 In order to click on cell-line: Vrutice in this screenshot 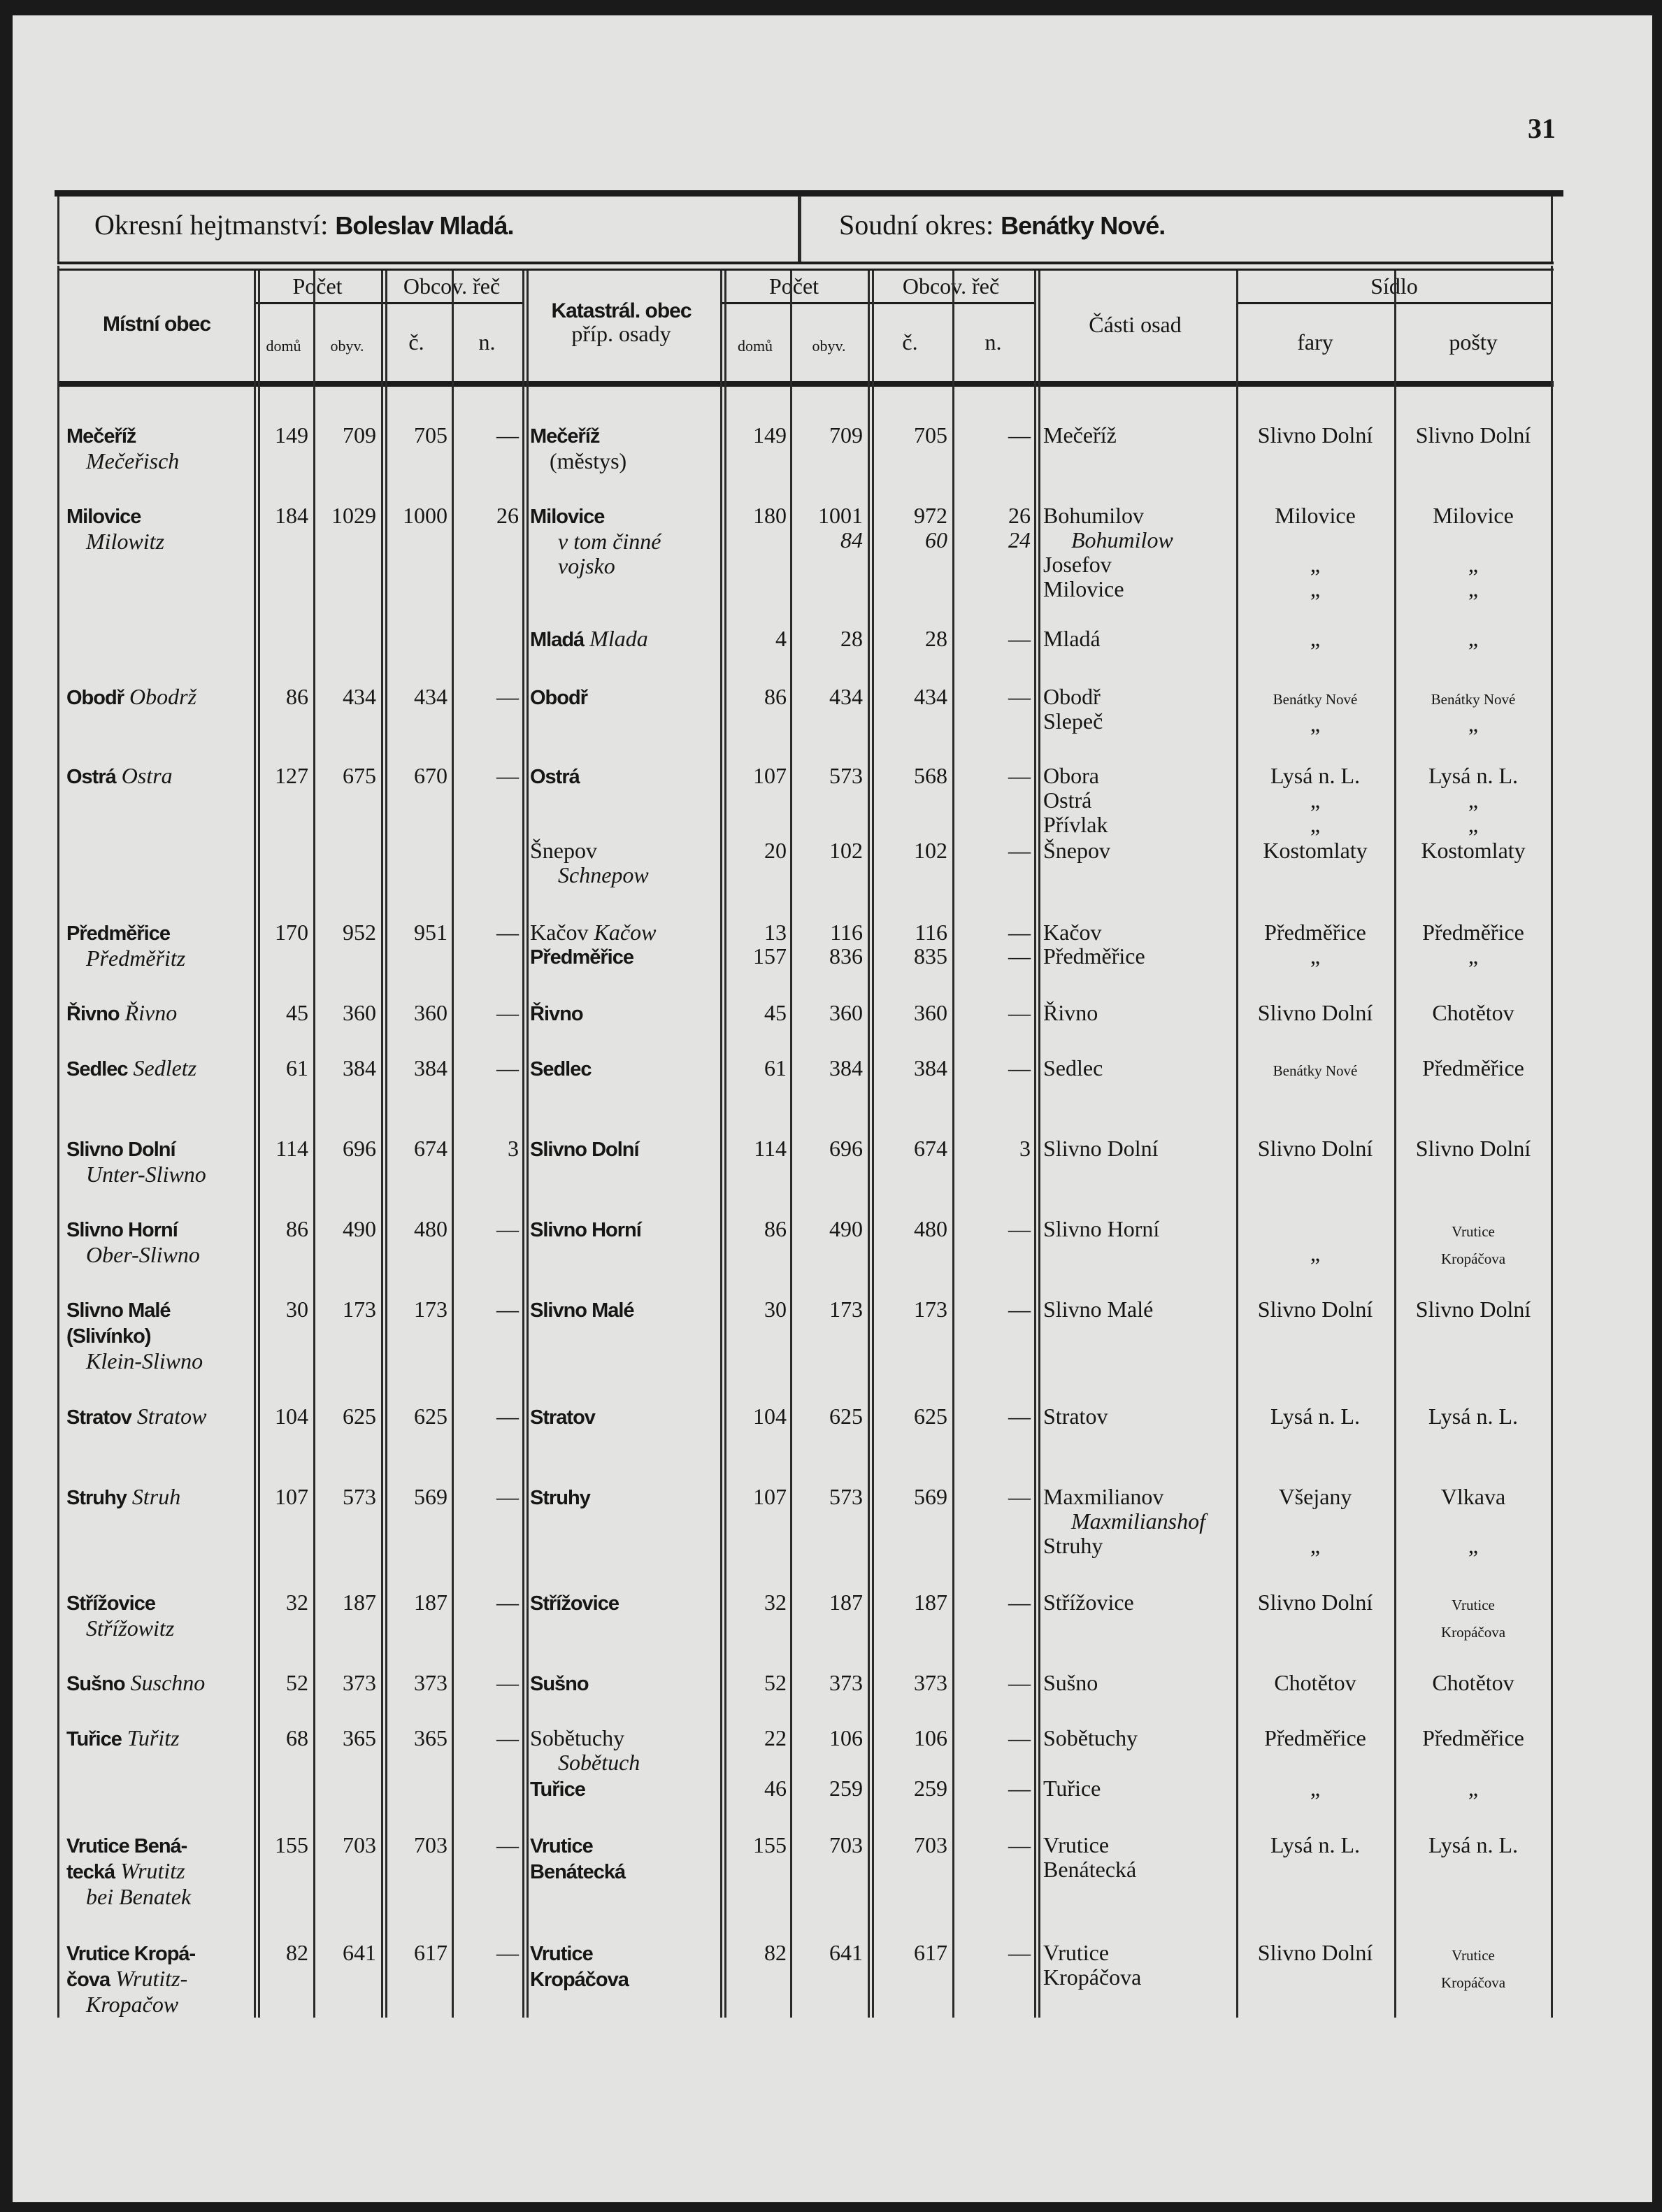, I will do `click(1077, 1844)`.